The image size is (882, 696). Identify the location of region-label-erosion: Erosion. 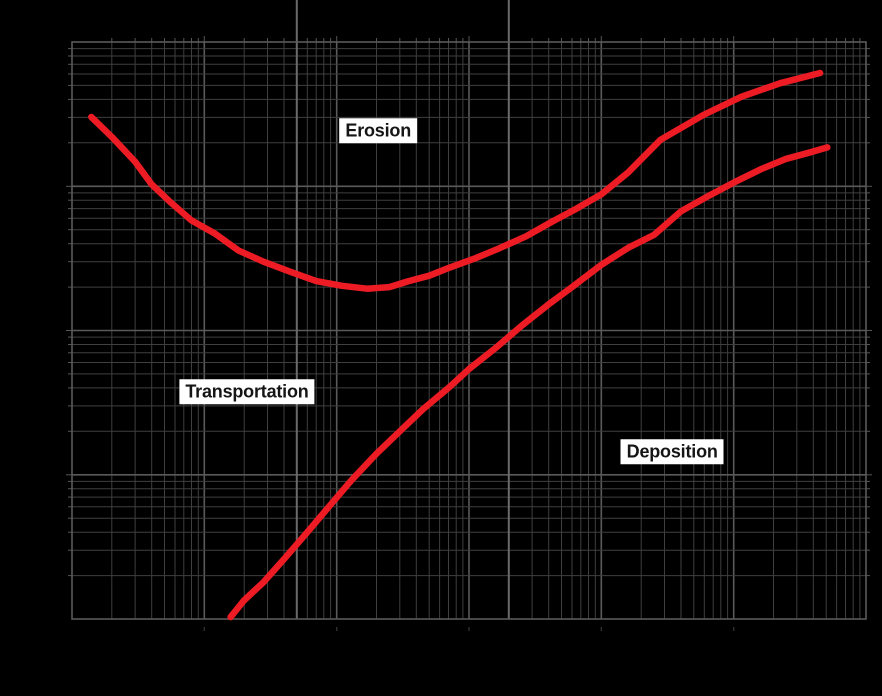
(378, 131).